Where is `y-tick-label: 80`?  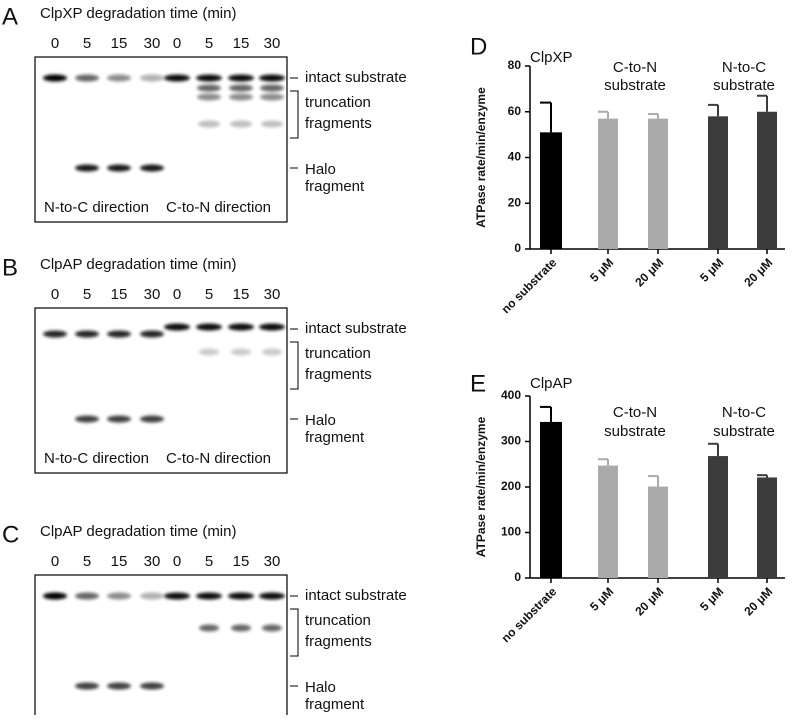
y-tick-label: 80 is located at coordinates (515, 65).